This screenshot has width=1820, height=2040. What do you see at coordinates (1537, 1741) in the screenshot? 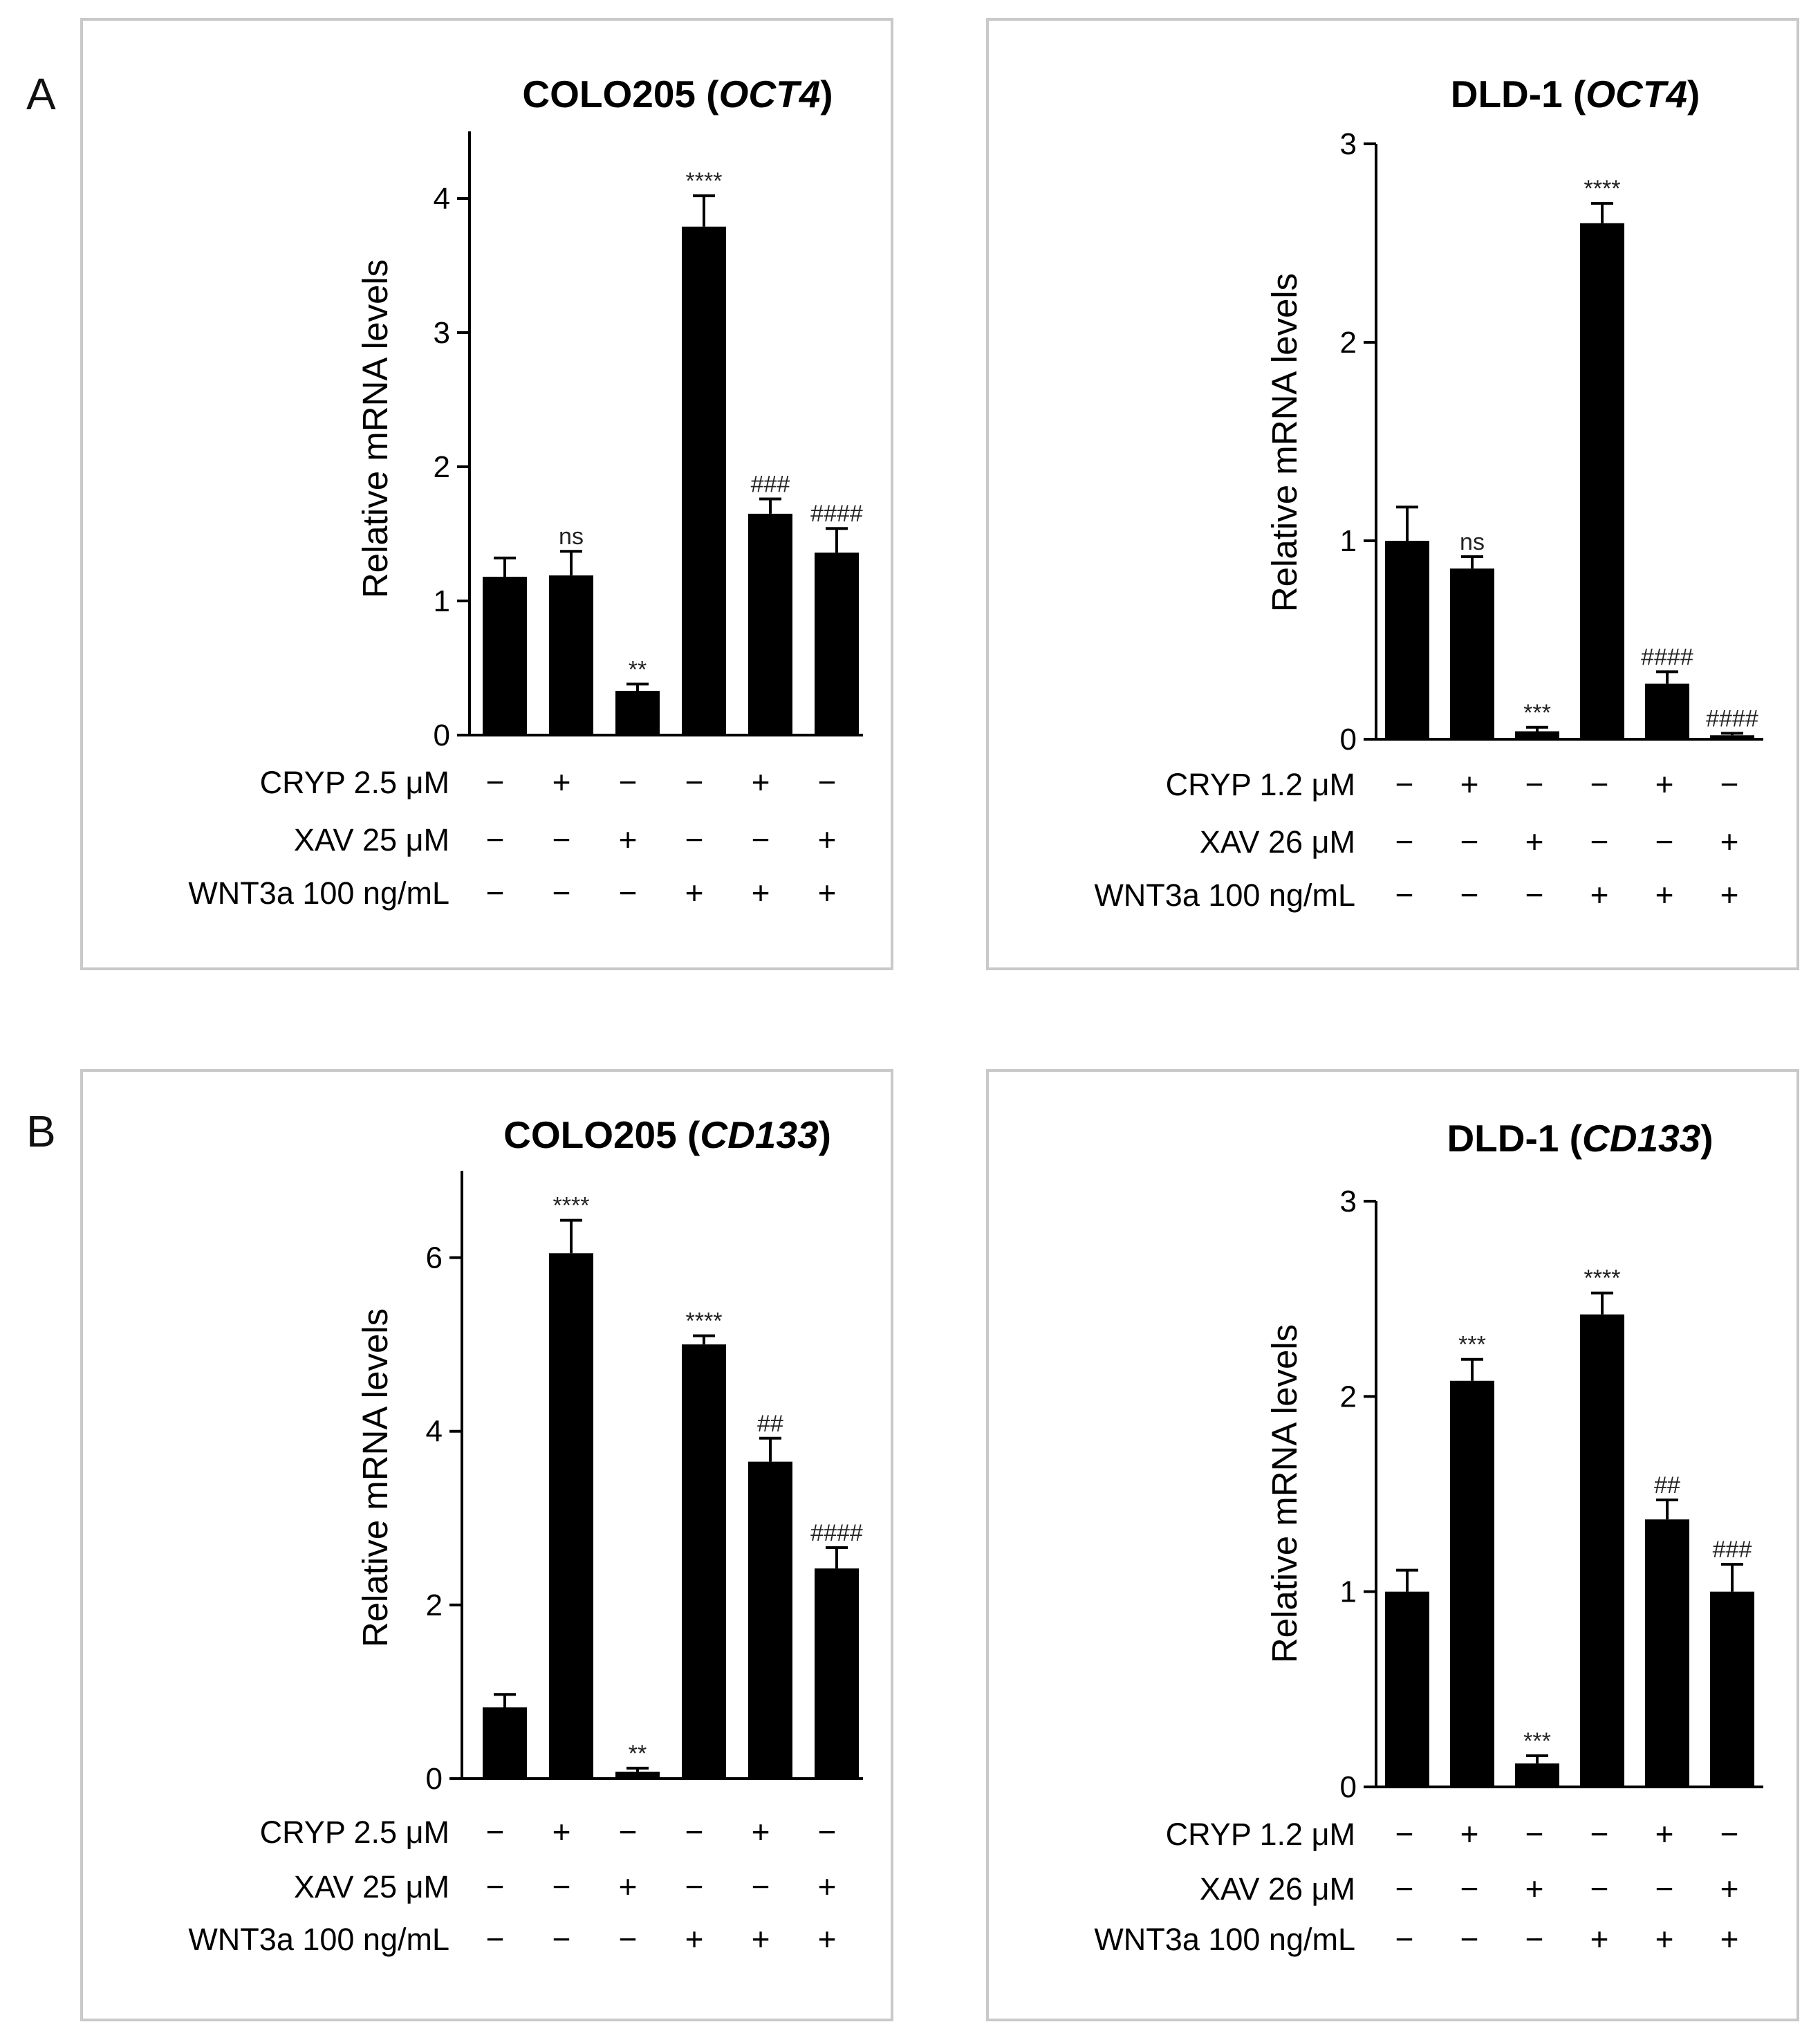
I see `significance-label: ***` at bounding box center [1537, 1741].